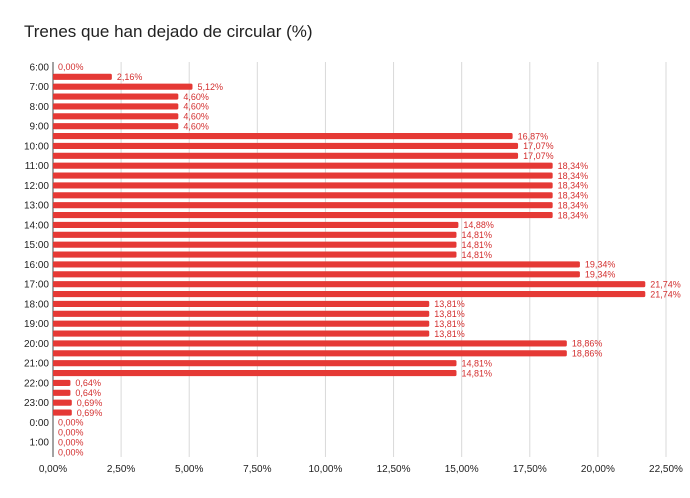  What do you see at coordinates (36, 206) in the screenshot?
I see `y-tick-label: 13:00` at bounding box center [36, 206].